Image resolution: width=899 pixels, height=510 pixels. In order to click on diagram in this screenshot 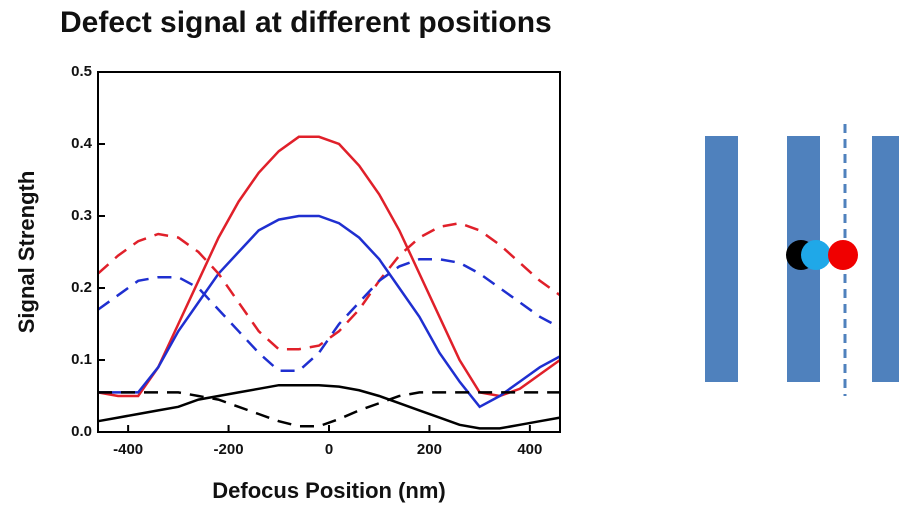, I will do `click(802, 260)`.